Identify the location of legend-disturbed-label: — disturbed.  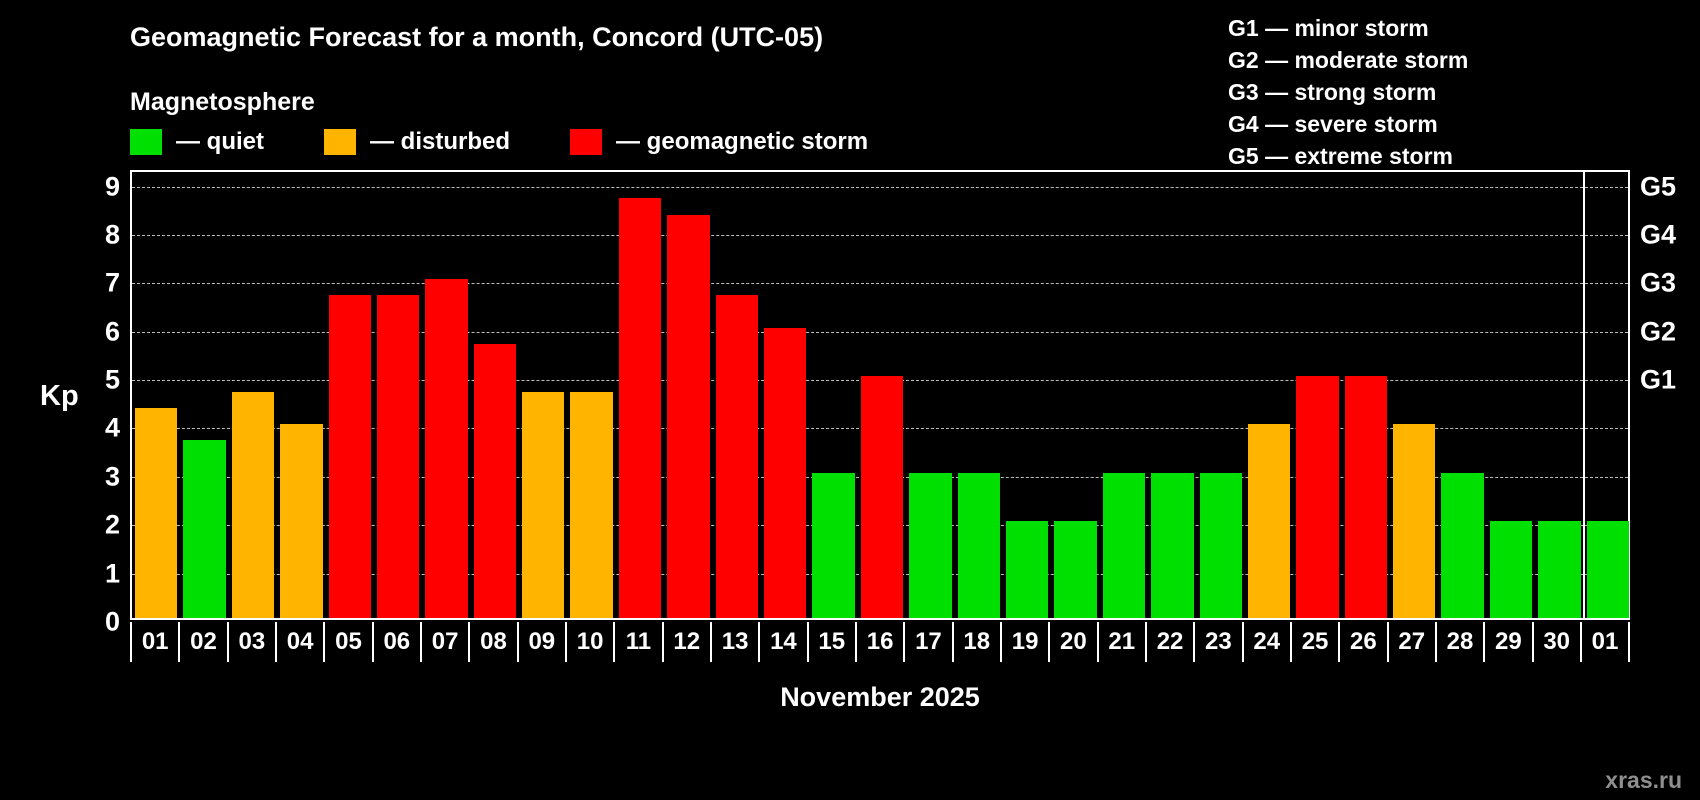
(440, 141).